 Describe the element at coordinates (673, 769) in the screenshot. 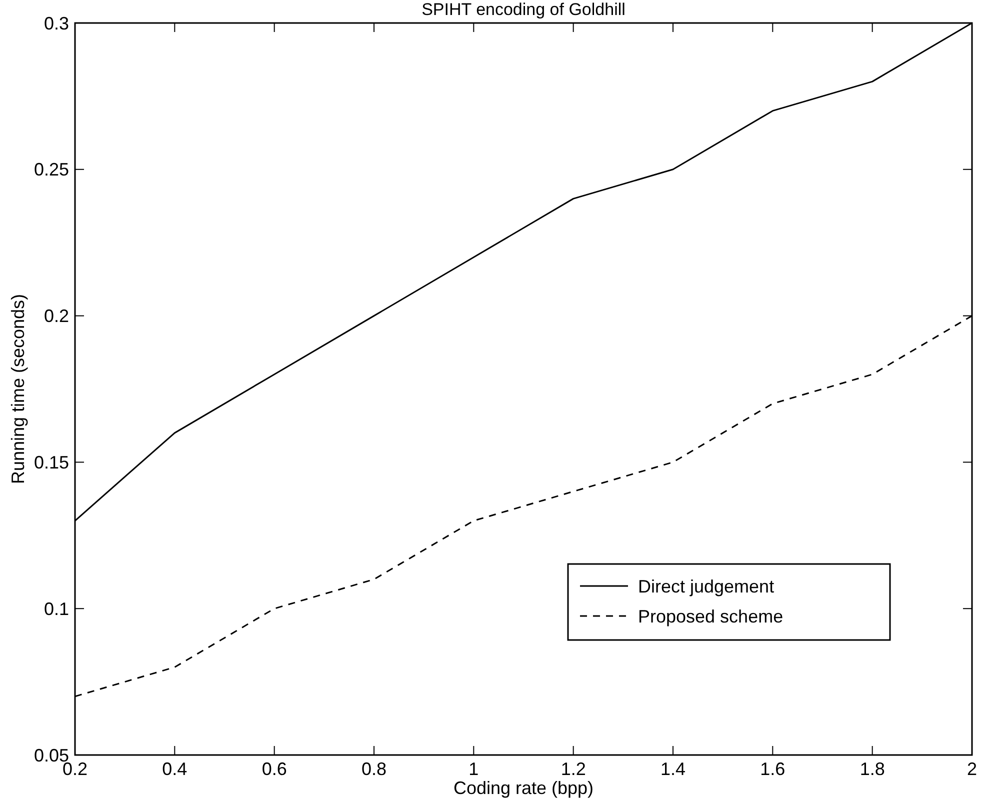

I see `x-tick-label: 1.4` at that location.